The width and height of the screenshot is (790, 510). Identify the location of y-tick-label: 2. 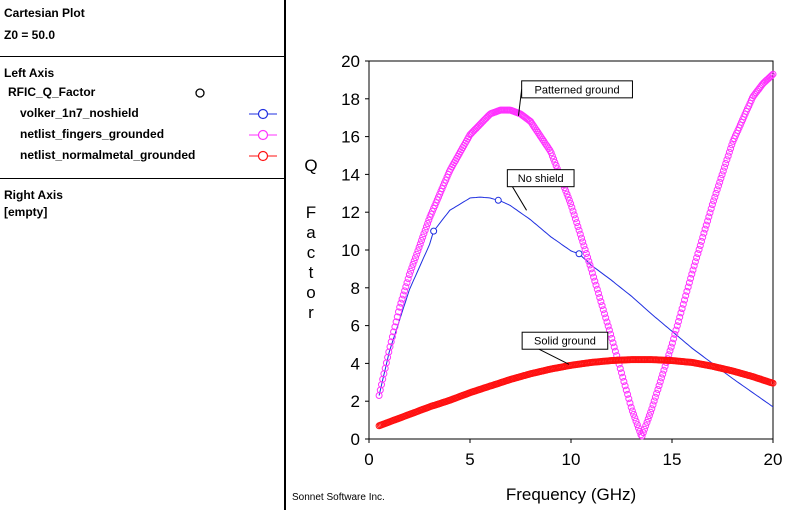
(355, 401).